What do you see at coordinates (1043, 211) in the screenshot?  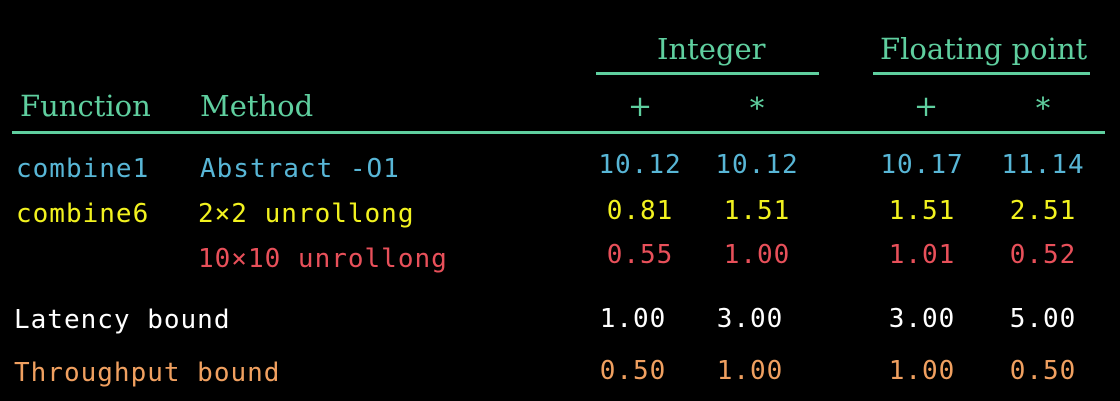 I see `row-fp-mul: 2.51` at bounding box center [1043, 211].